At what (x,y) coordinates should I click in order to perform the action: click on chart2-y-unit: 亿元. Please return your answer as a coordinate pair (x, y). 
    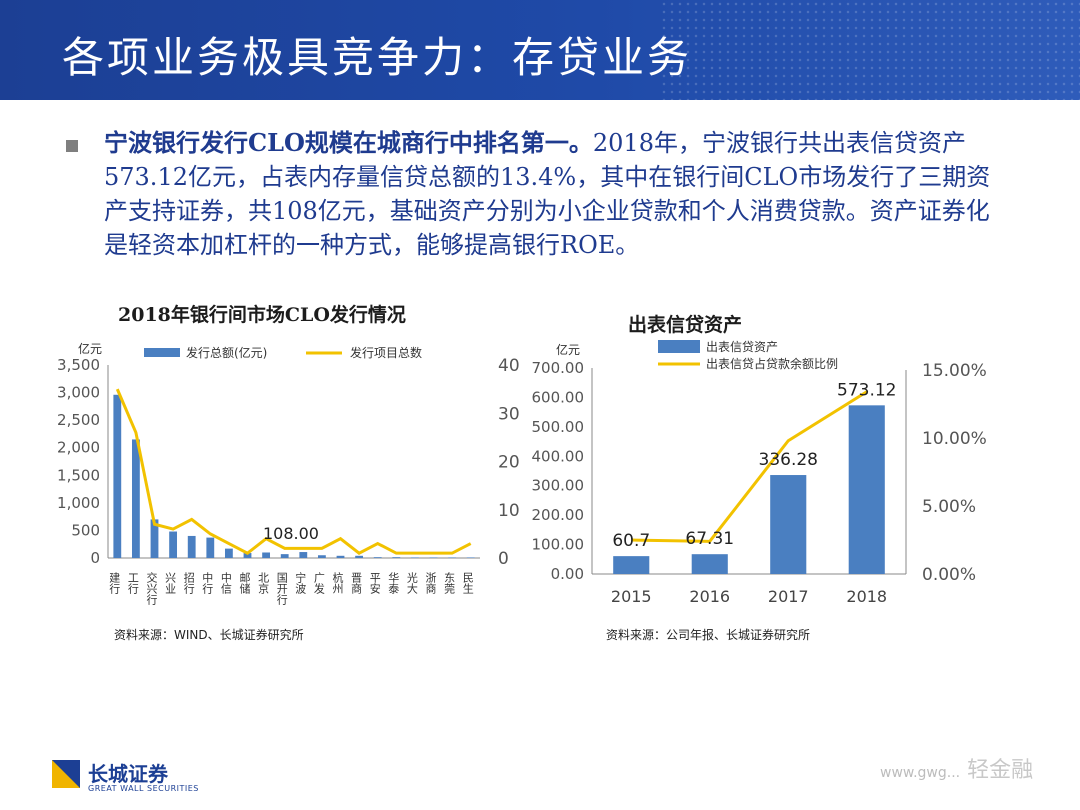
    Looking at the image, I should click on (568, 349).